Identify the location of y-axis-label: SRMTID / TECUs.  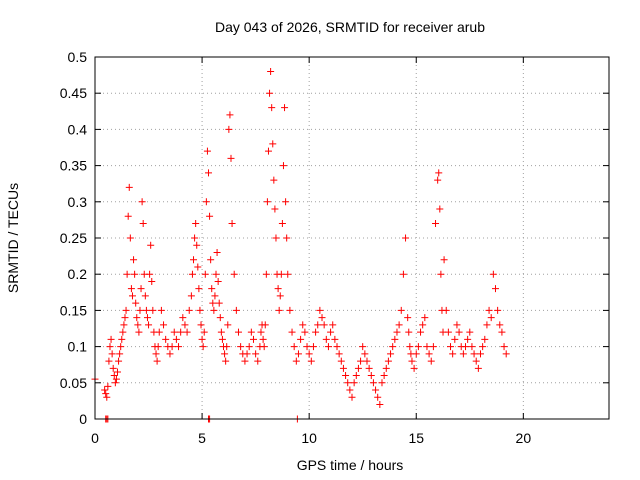
(13, 238).